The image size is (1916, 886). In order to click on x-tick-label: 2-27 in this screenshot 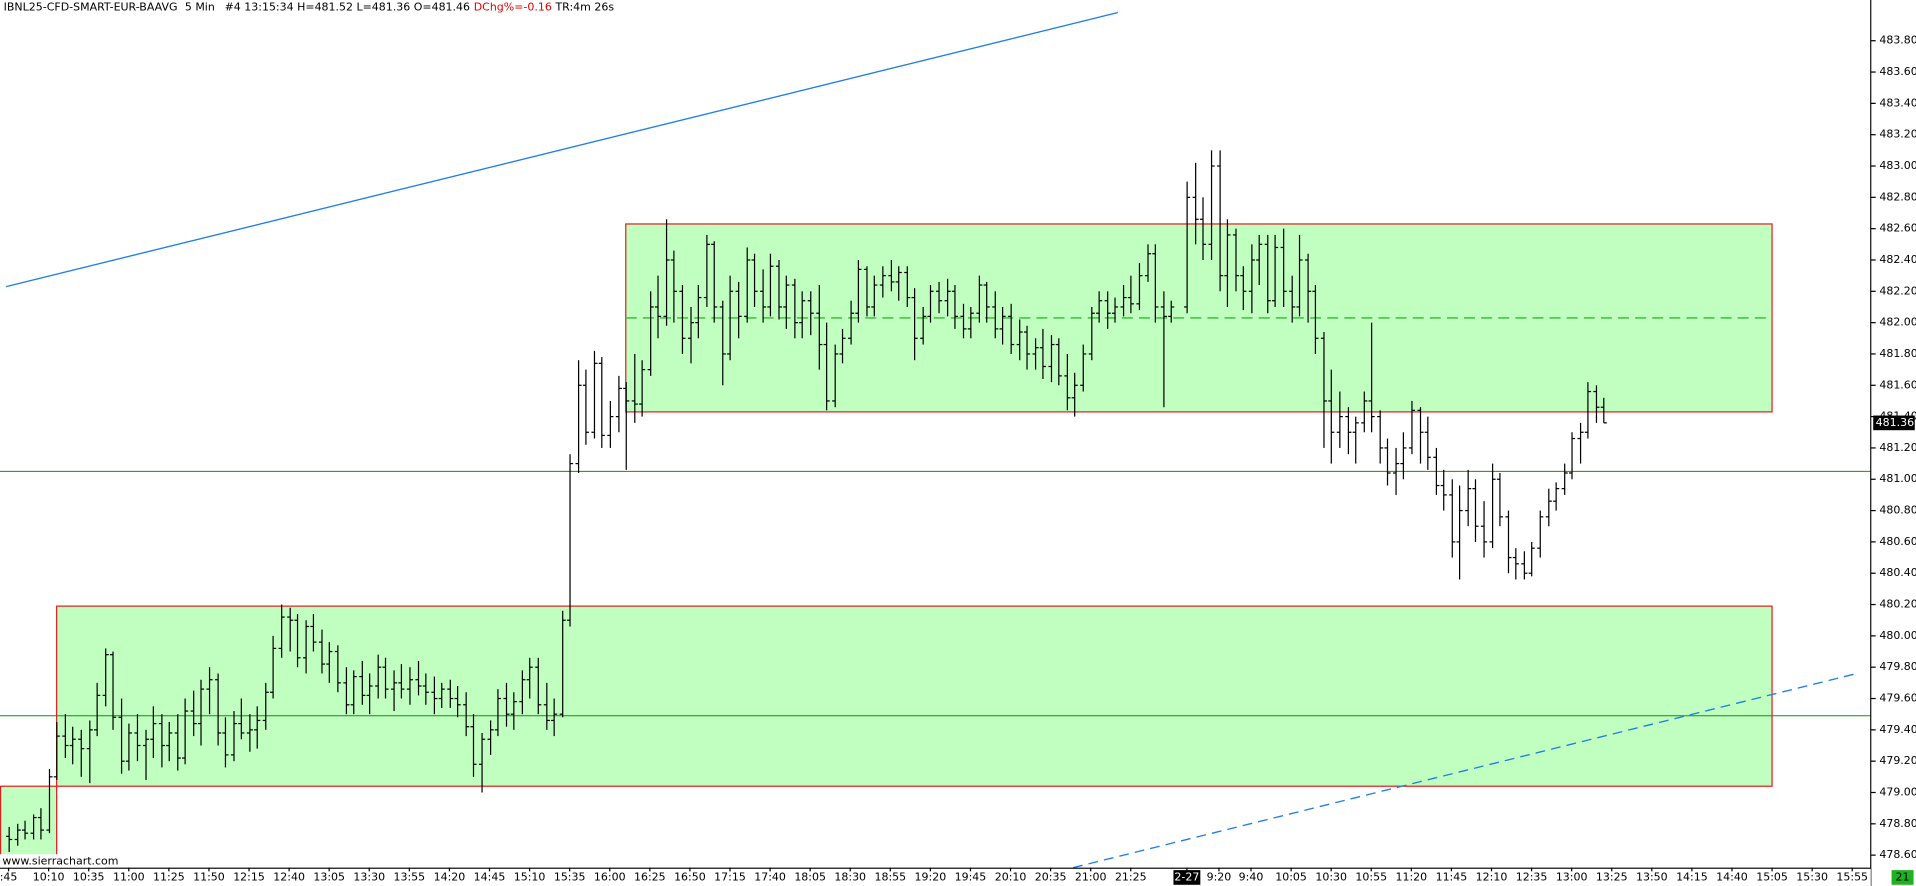, I will do `click(1186, 876)`.